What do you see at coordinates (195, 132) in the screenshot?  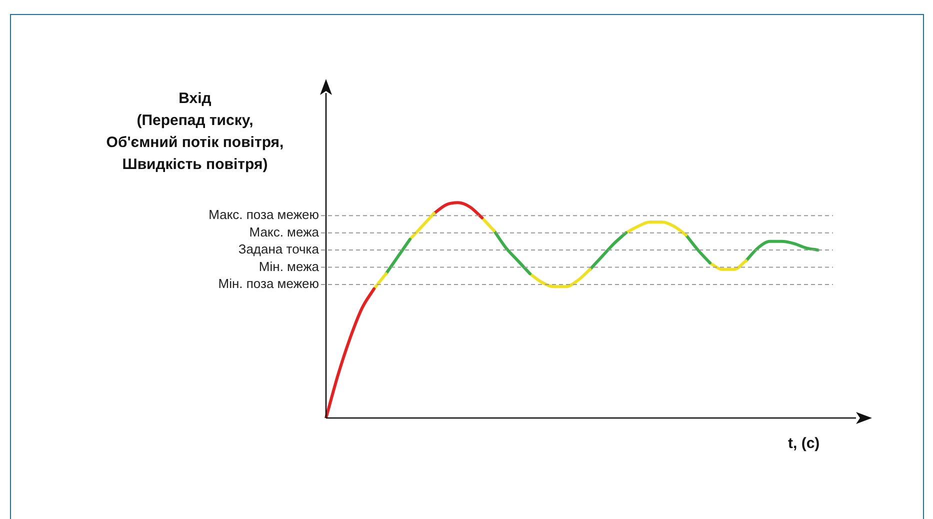 I see `y-axis-title: Вхід (Перепад тиску, Об'ємний потік повітря, Швидкість повітря)` at bounding box center [195, 132].